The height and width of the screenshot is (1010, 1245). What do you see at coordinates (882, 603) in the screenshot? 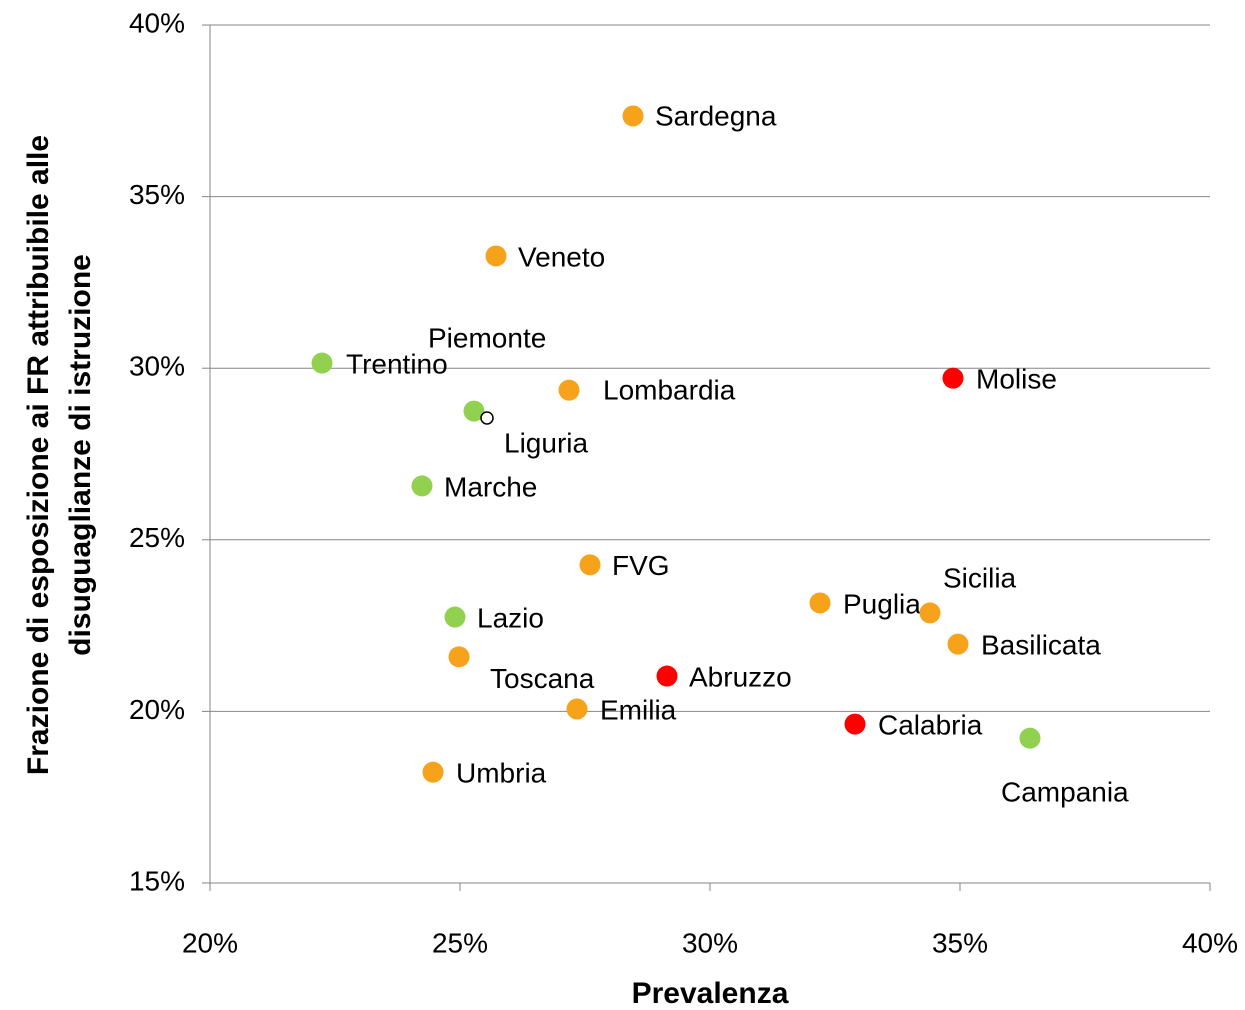
I see `point-label: Puglia` at bounding box center [882, 603].